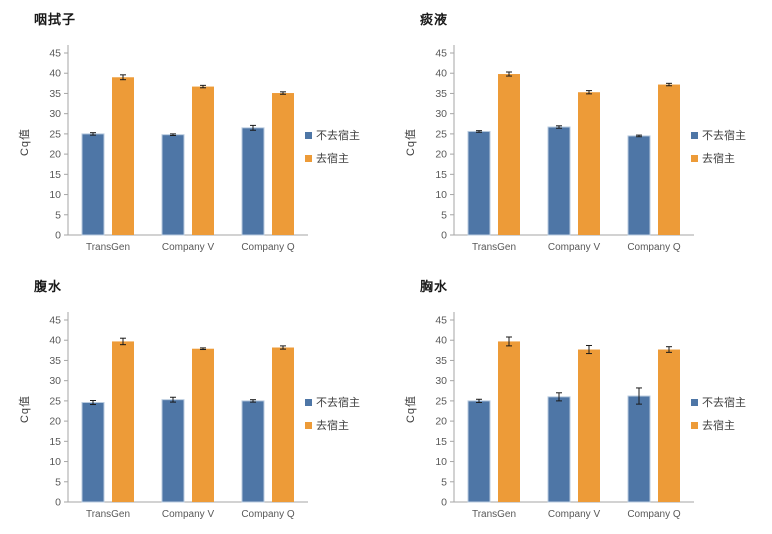 This screenshot has width=772, height=534. What do you see at coordinates (434, 286) in the screenshot?
I see `chart-title: 胸水` at bounding box center [434, 286].